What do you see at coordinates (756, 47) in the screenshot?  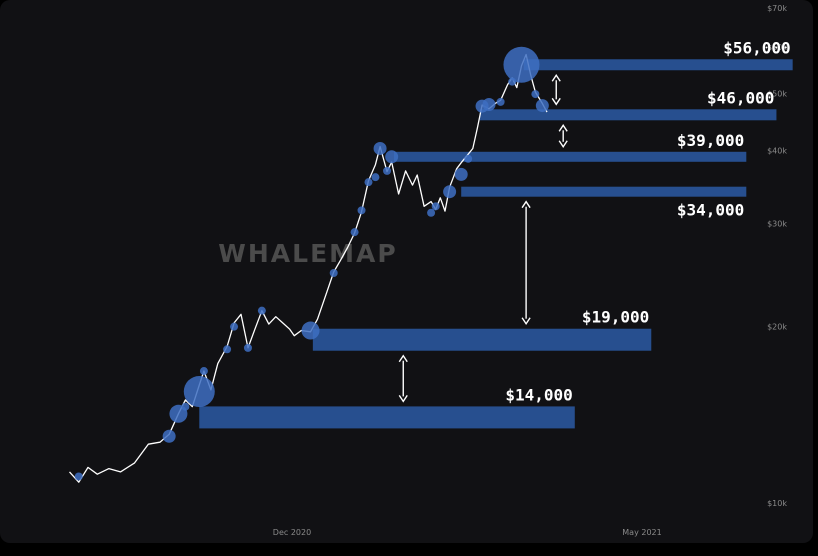 I see `level-label: $56,000` at bounding box center [756, 47].